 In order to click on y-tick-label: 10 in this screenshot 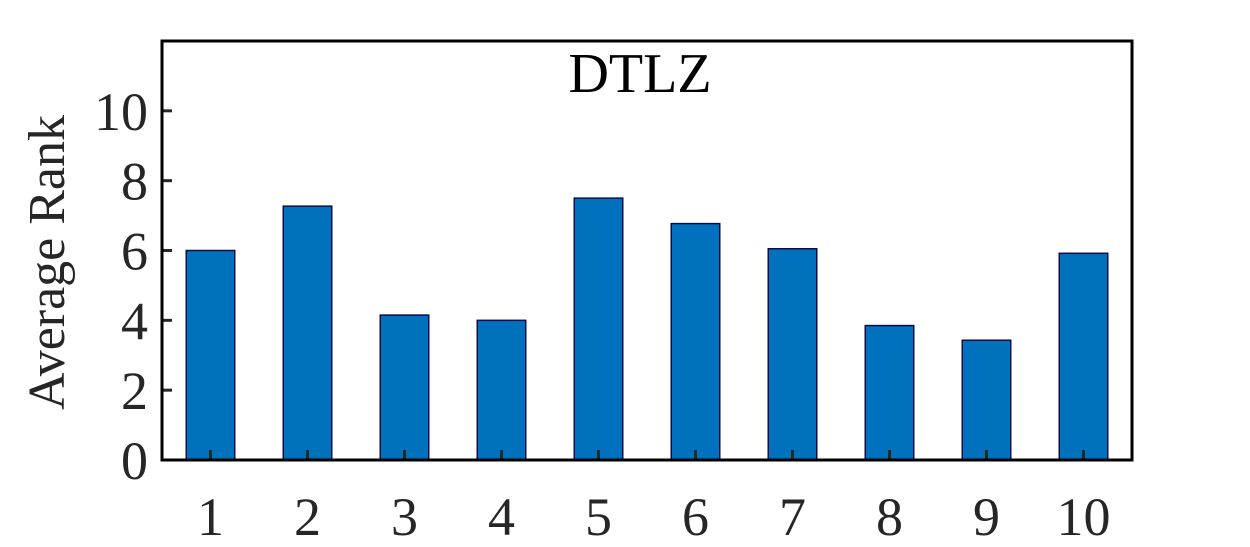, I will do `click(121, 112)`.